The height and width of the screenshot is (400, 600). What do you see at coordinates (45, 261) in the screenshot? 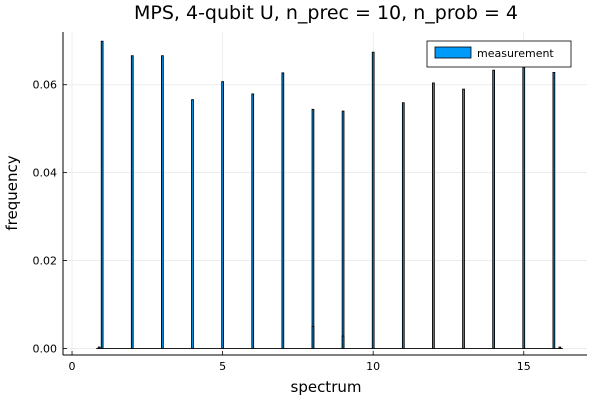
I see `y-tick-label-1: 0.02` at bounding box center [45, 261].